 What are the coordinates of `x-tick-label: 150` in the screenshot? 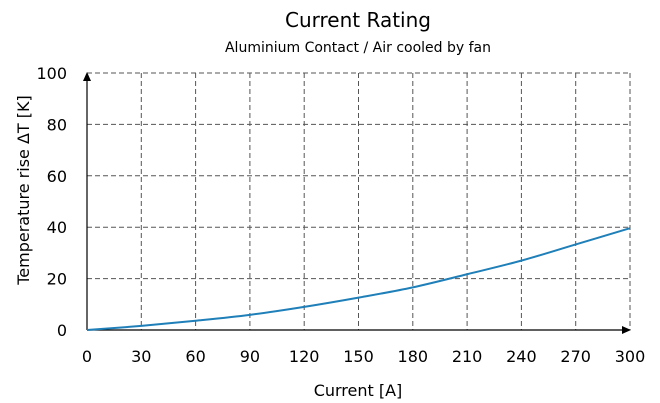 It's located at (358, 356).